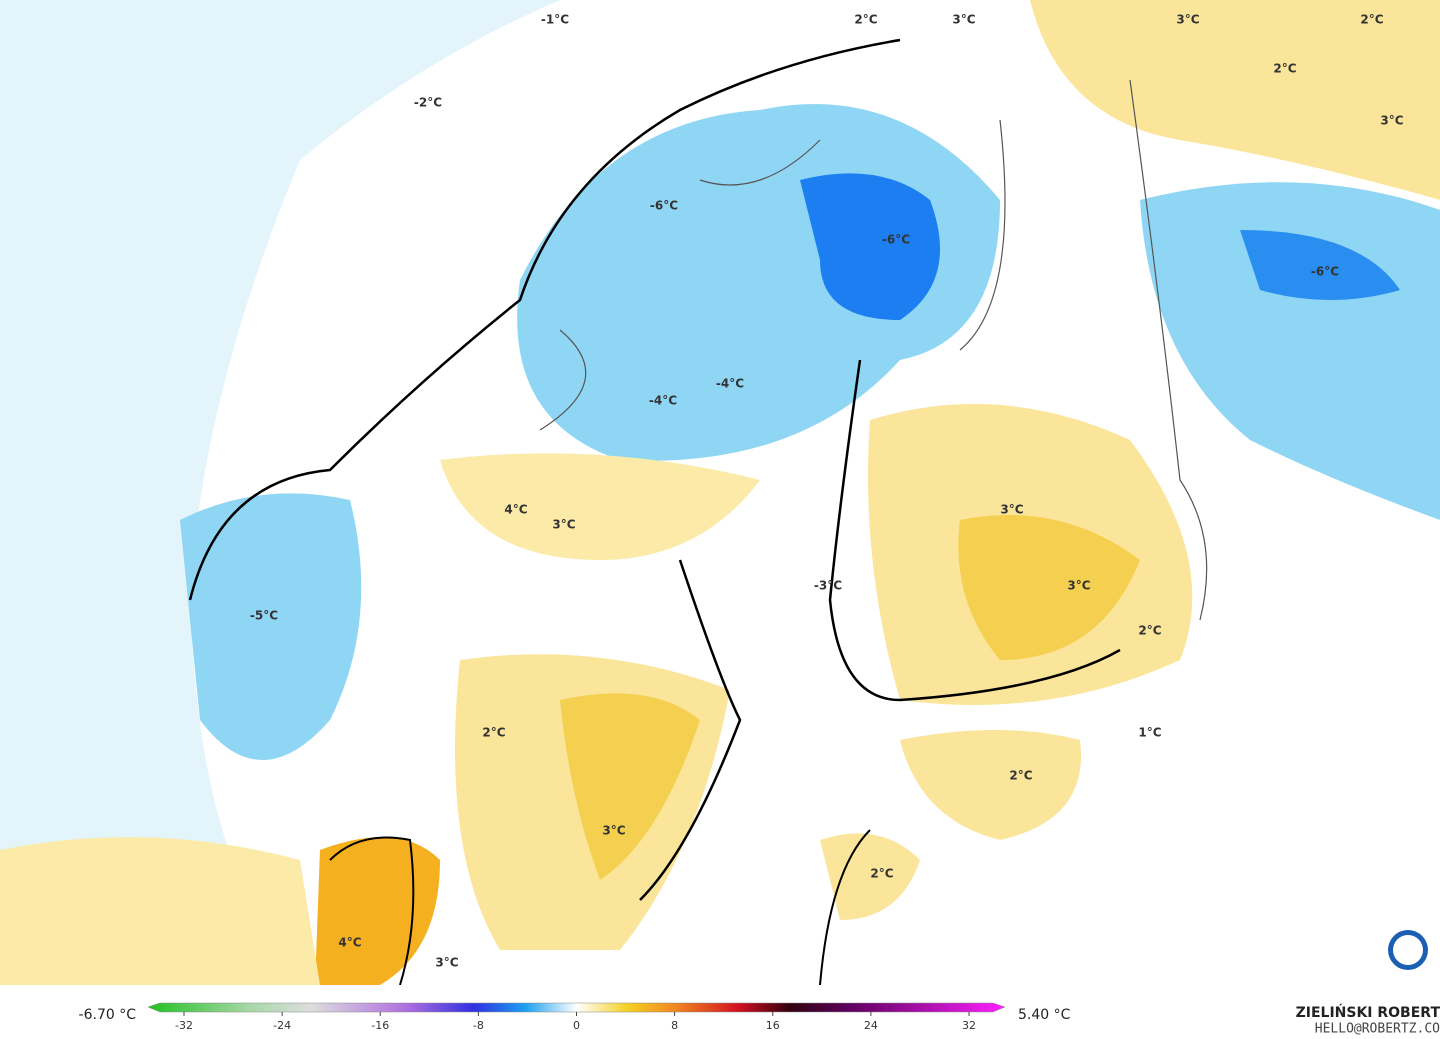  I want to click on colorbar-tick-label: -8, so click(478, 1025).